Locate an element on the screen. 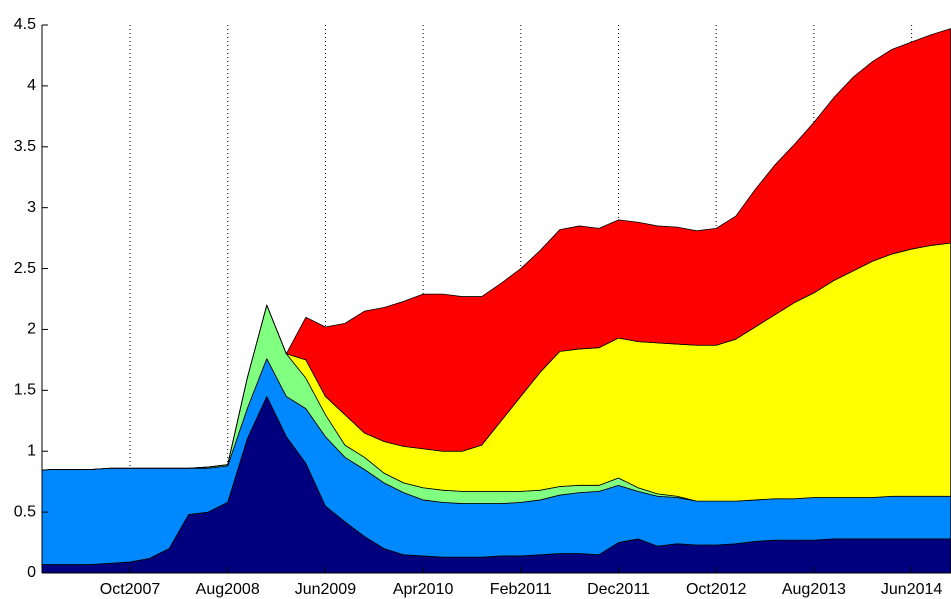 Image resolution: width=951 pixels, height=599 pixels. y-tick-label: 0.5 is located at coordinates (25, 511).